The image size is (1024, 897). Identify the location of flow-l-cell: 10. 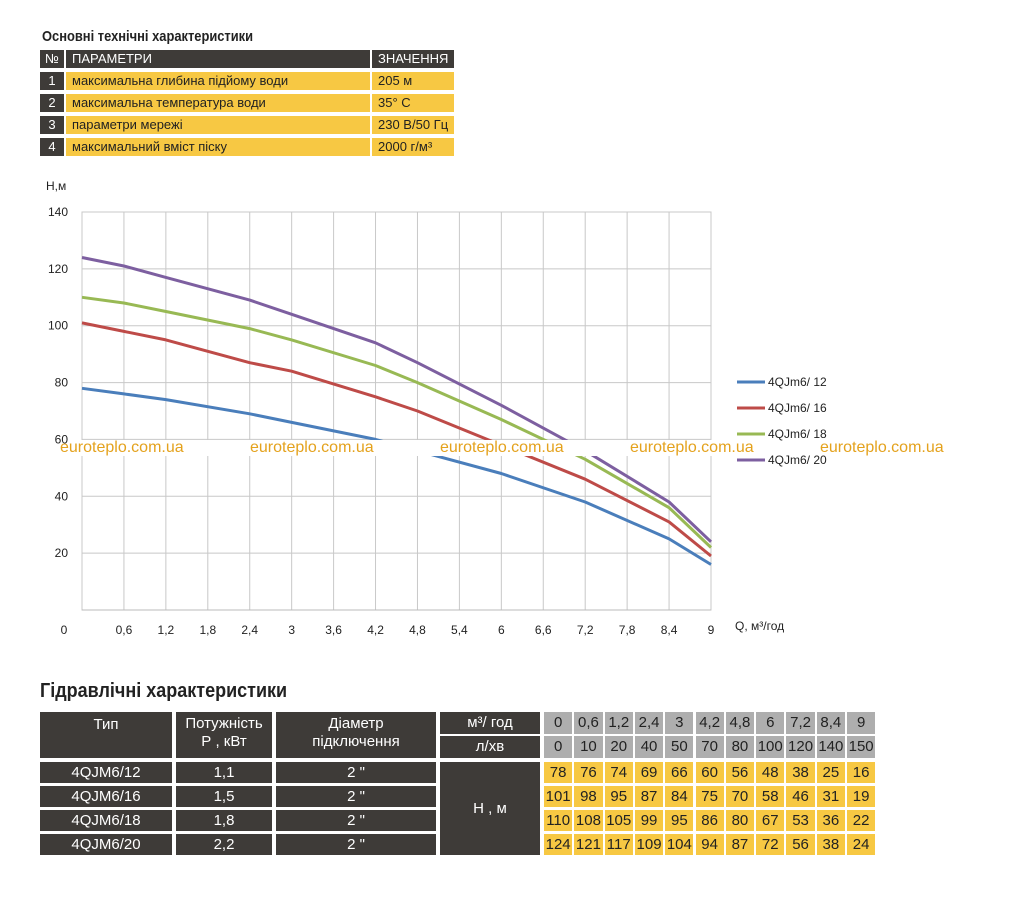
(588, 747).